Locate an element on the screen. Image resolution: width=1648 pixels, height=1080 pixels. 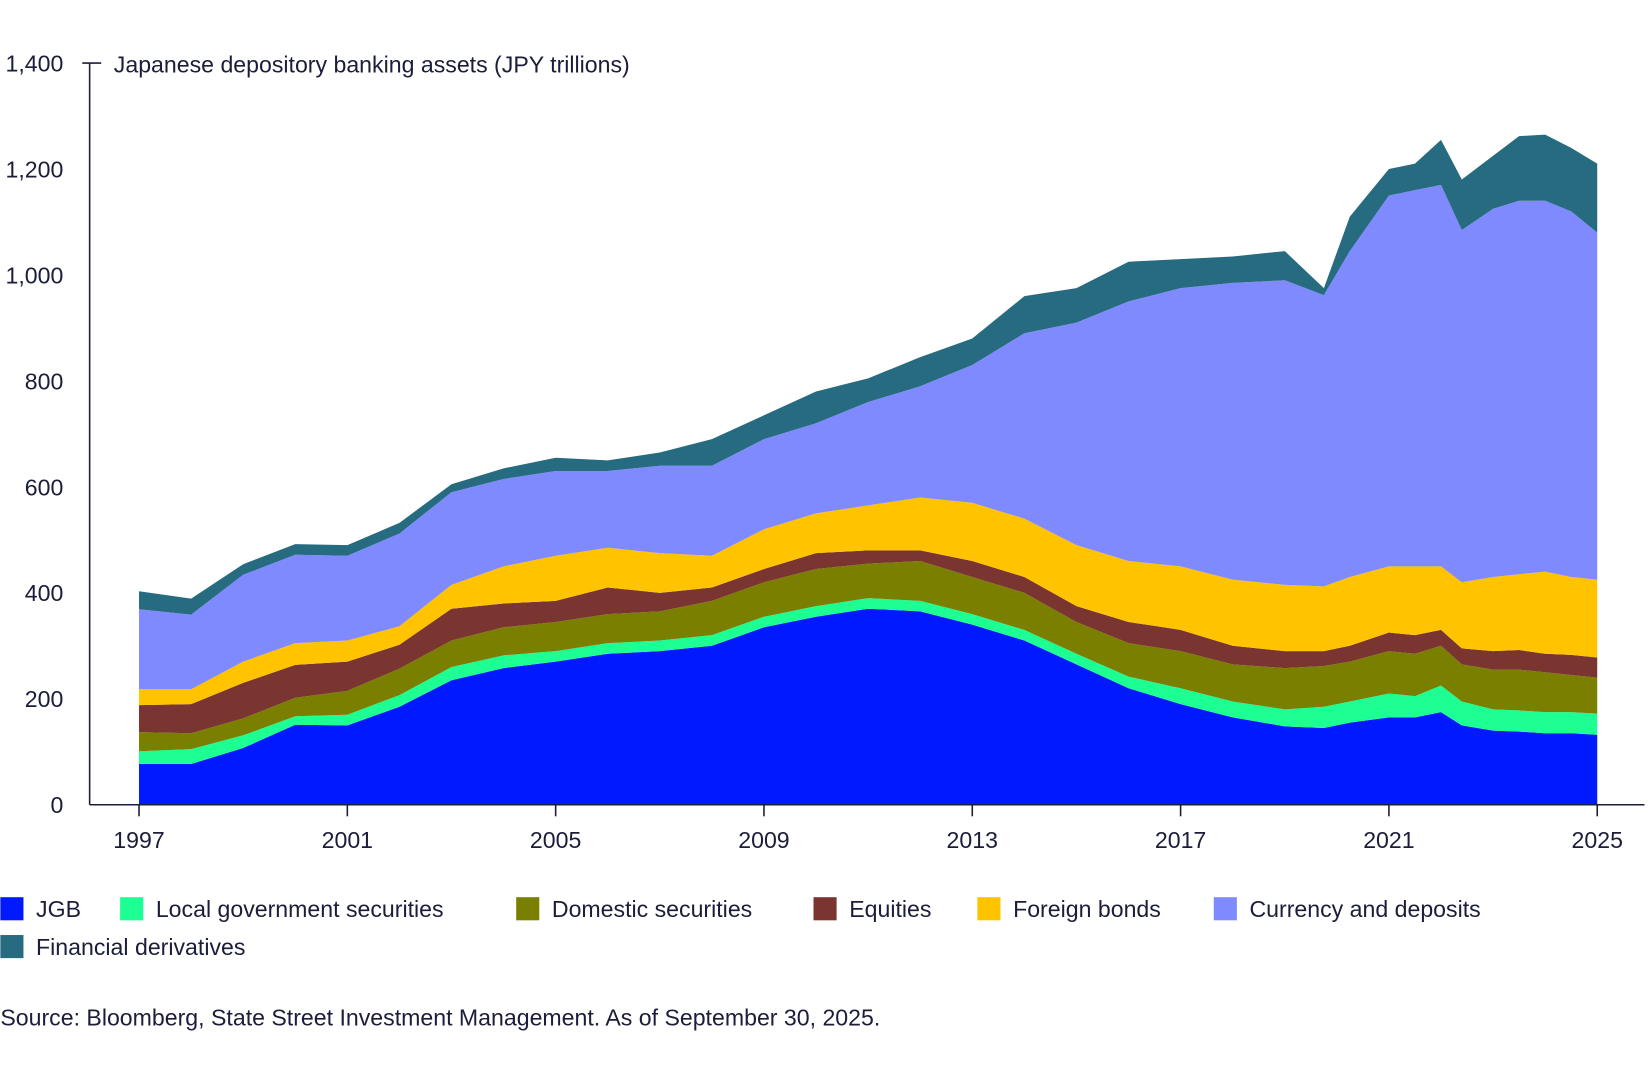
x-tick-label: 2009 is located at coordinates (763, 840).